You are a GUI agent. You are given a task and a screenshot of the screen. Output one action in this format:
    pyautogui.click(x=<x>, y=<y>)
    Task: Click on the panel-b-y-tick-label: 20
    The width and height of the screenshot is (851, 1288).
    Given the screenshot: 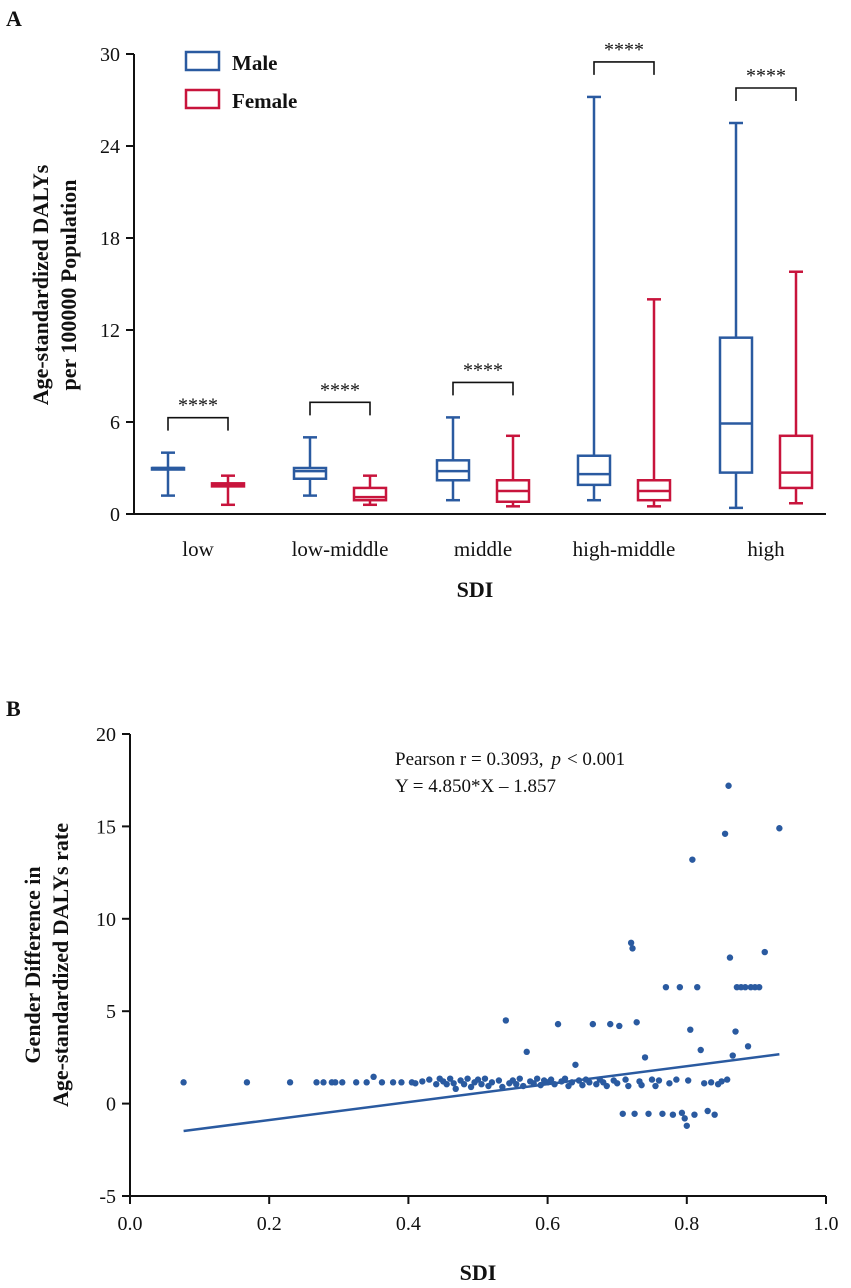 What is the action you would take?
    pyautogui.click(x=106, y=735)
    